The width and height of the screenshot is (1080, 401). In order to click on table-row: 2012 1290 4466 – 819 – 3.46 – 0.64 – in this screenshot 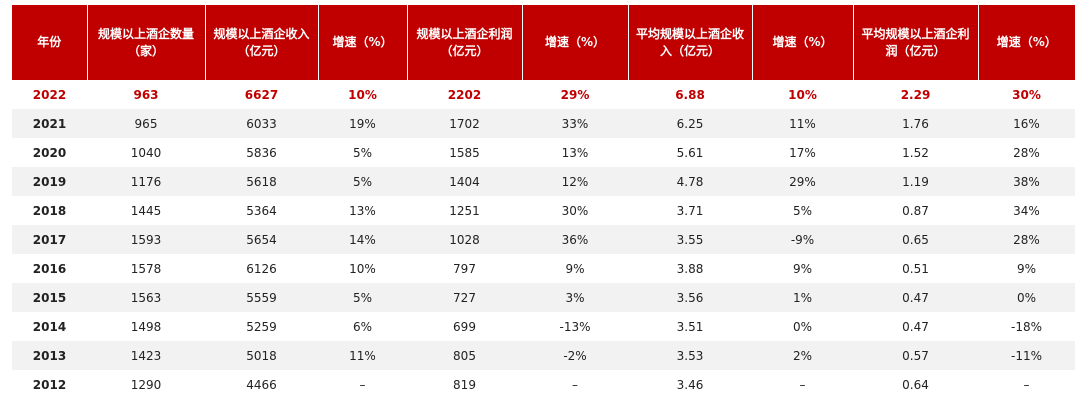, I will do `click(543, 384)`.